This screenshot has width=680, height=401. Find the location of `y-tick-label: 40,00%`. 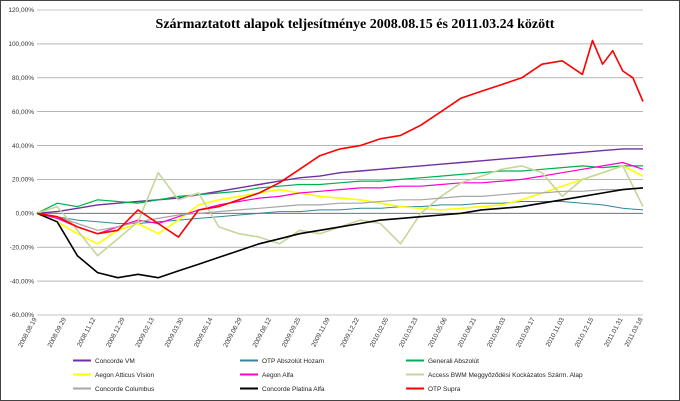

y-tick-label: 40,00% is located at coordinates (23, 146).